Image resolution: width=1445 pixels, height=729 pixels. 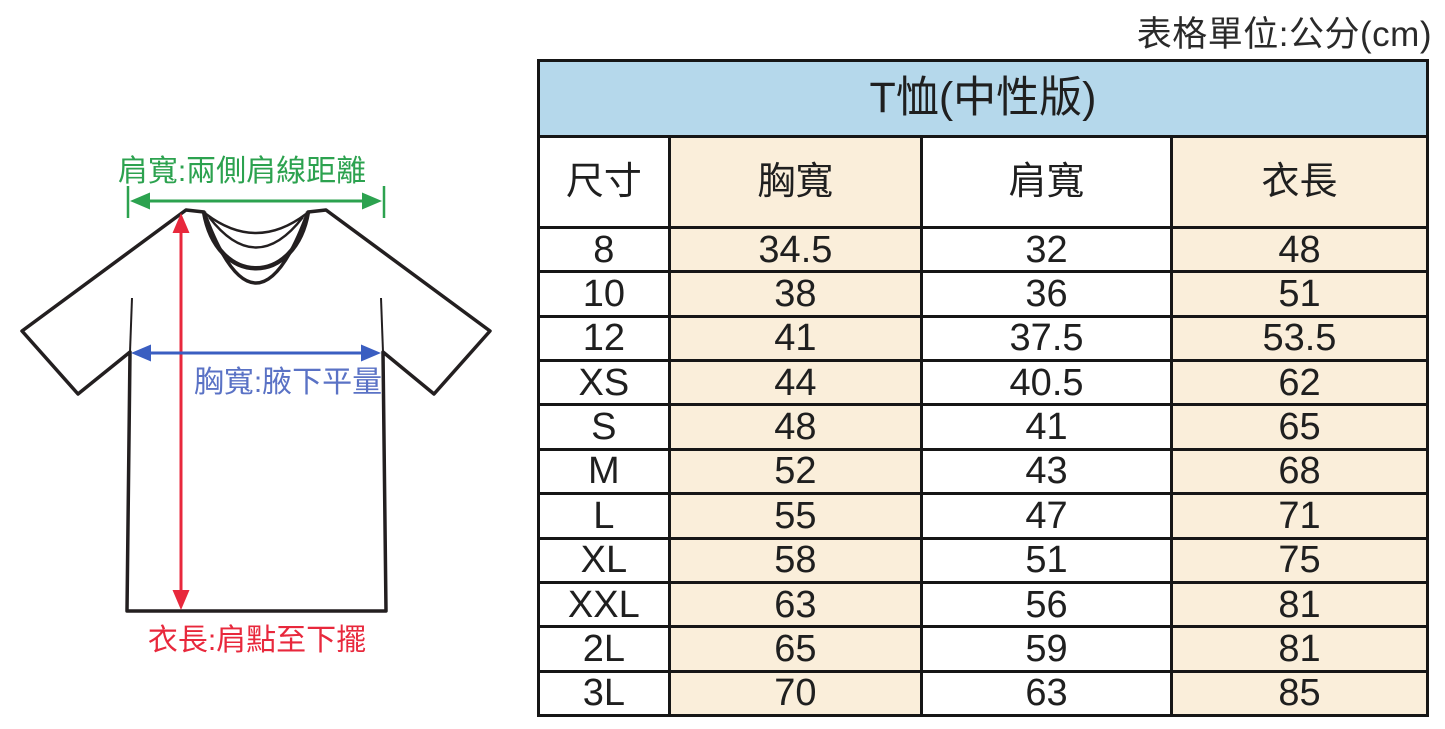 What do you see at coordinates (795, 471) in the screenshot?
I see `chest-cell: 52` at bounding box center [795, 471].